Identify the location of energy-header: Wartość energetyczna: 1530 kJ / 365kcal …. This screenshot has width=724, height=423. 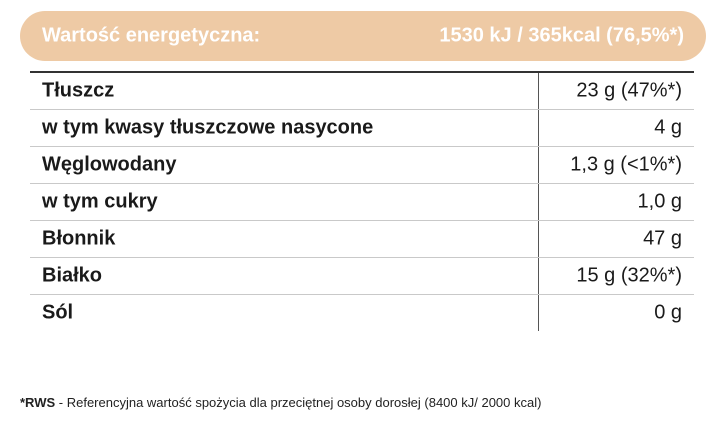
(363, 36).